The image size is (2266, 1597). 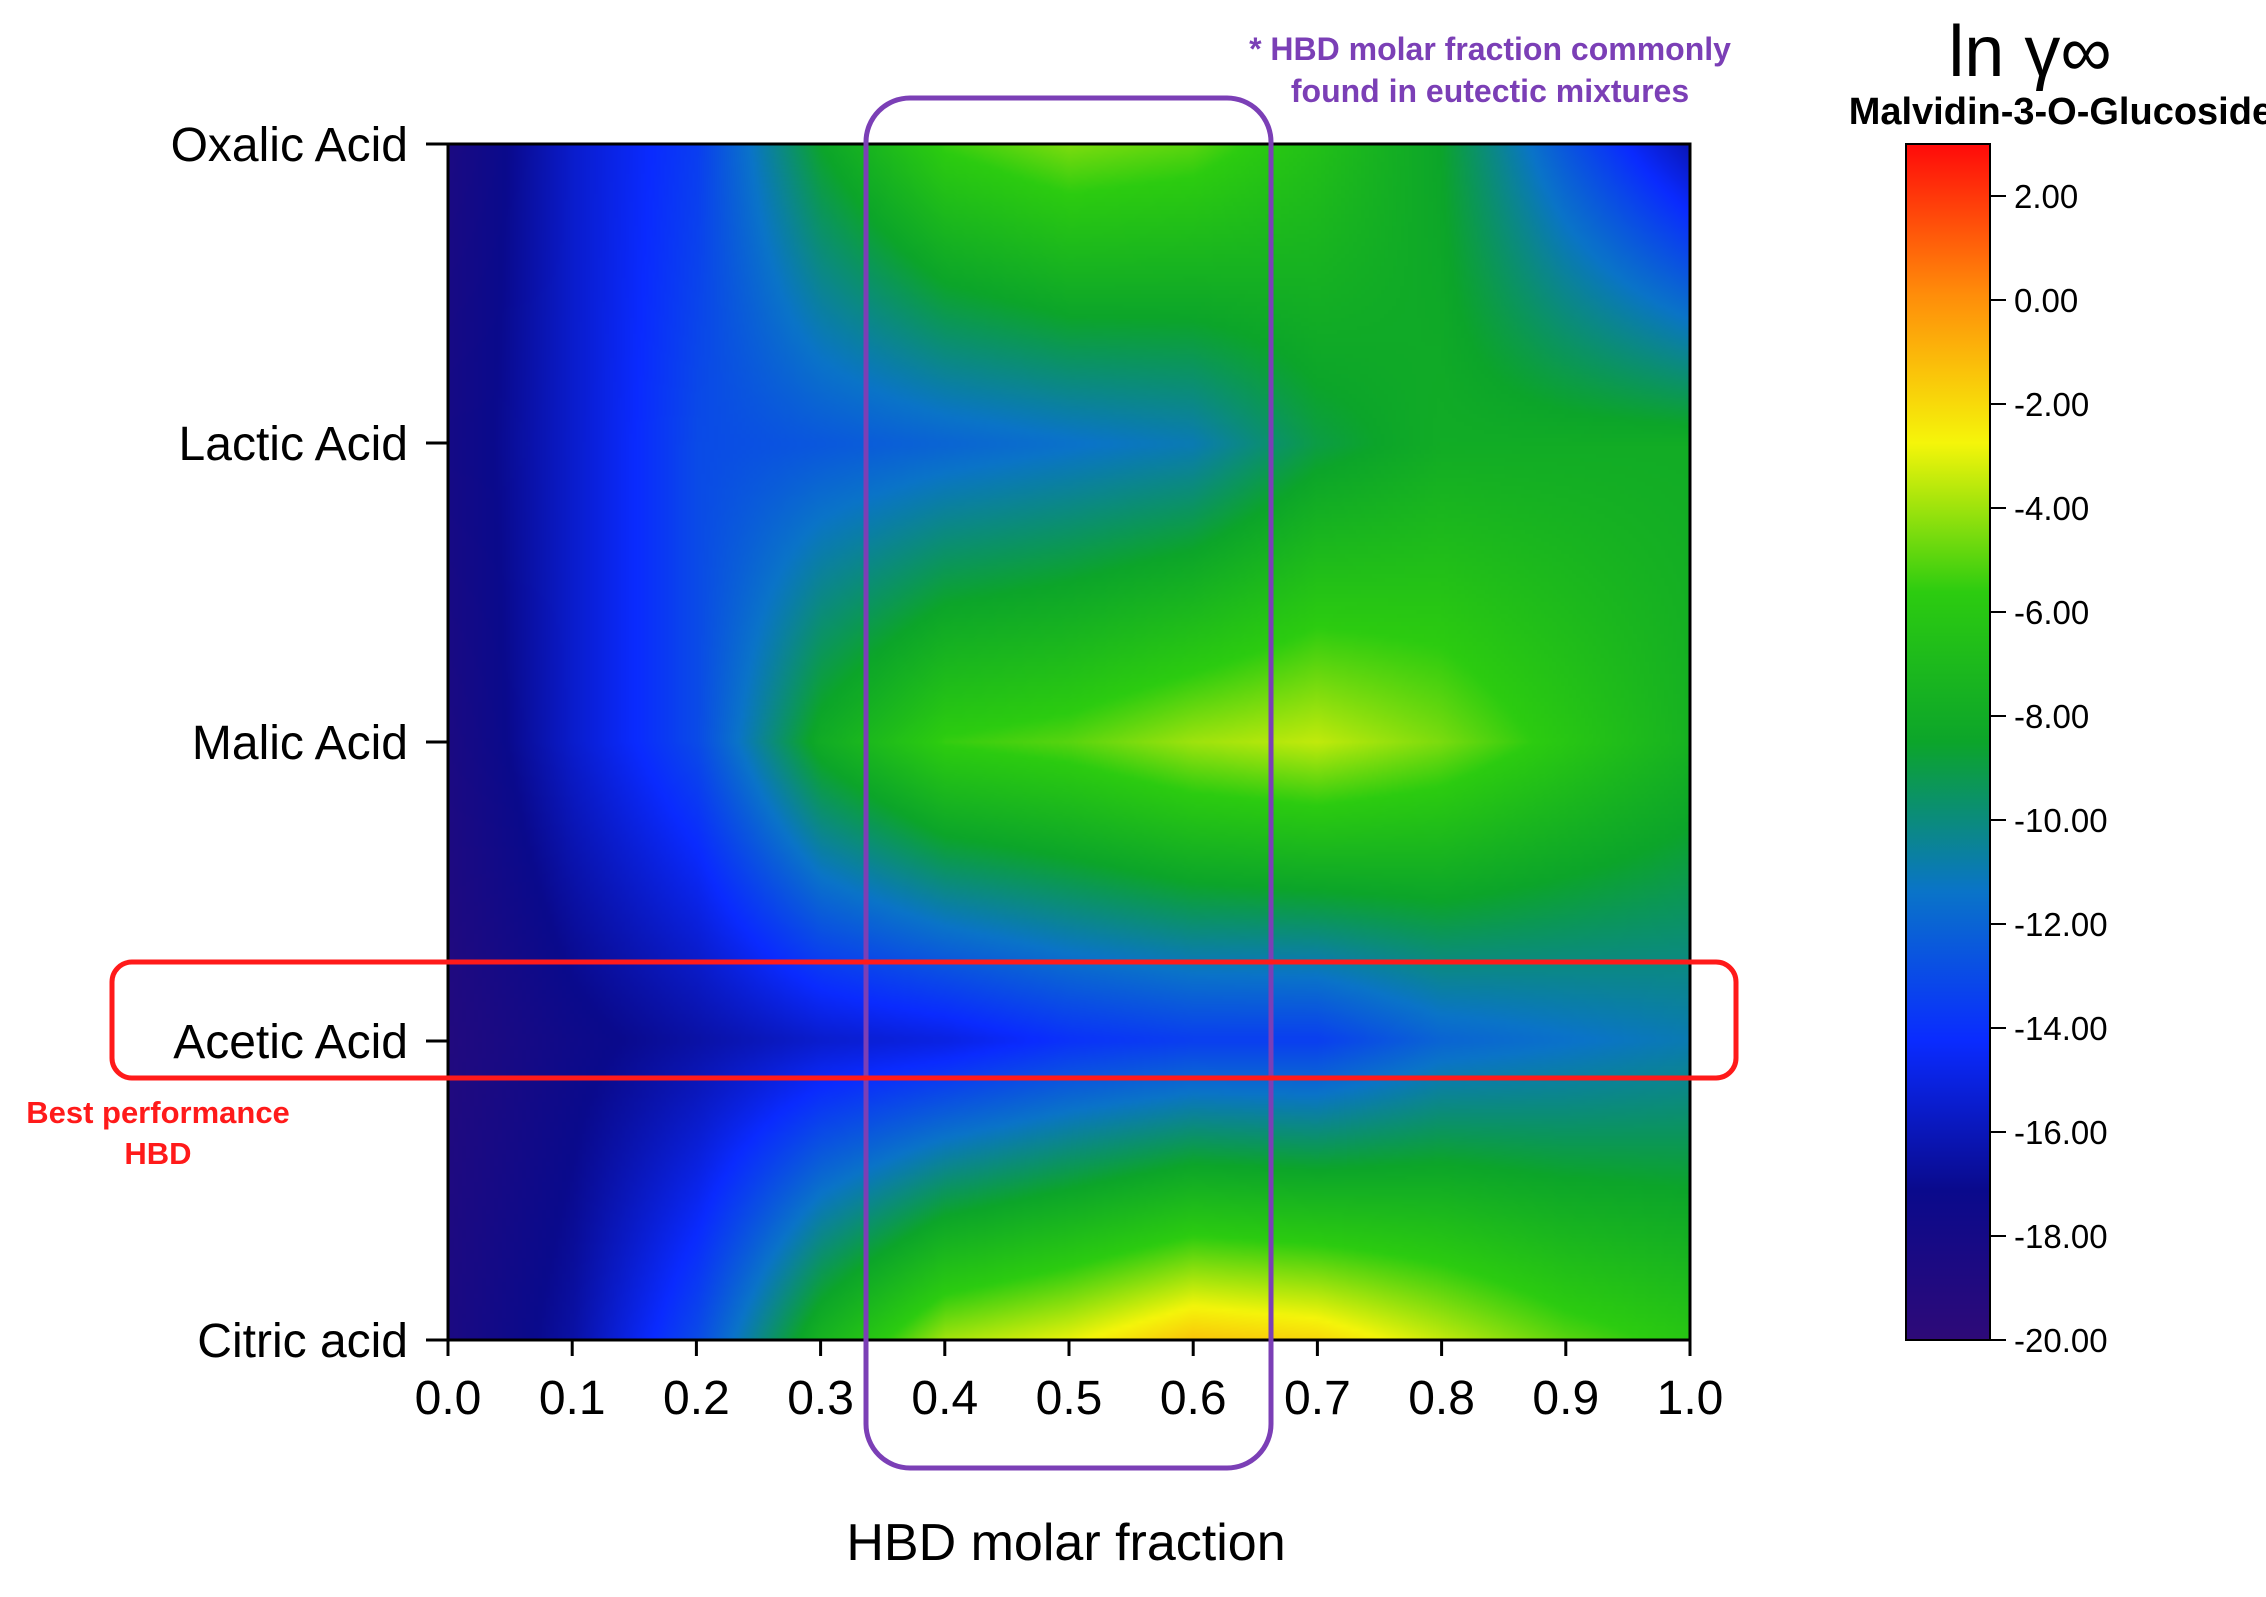 I want to click on eutectic-note-line1: * HBD molar fraction commonly, so click(x=1490, y=49).